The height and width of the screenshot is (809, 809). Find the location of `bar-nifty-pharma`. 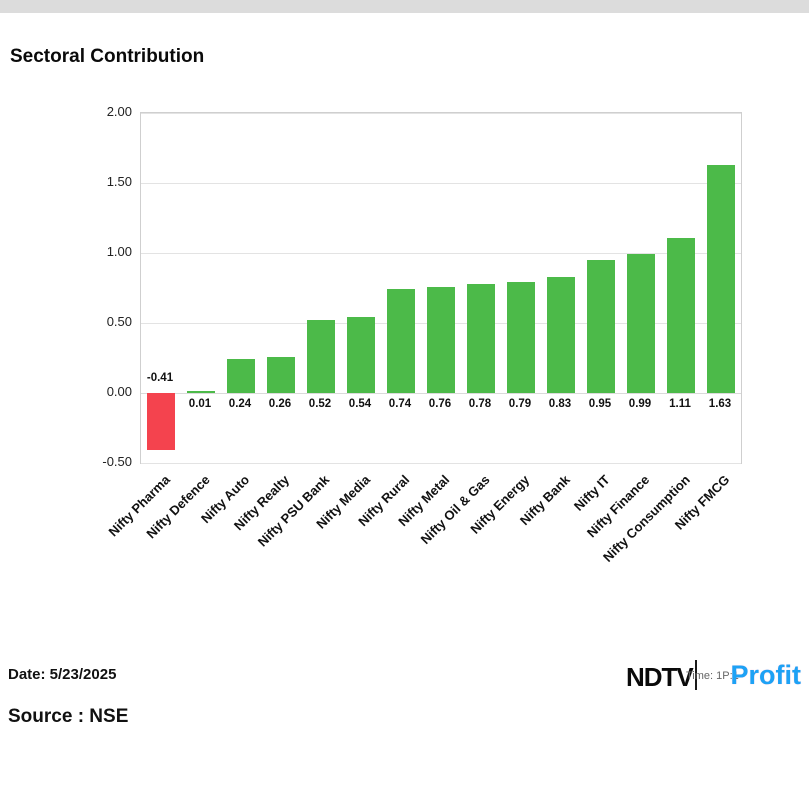

bar-nifty-pharma is located at coordinates (161, 422).